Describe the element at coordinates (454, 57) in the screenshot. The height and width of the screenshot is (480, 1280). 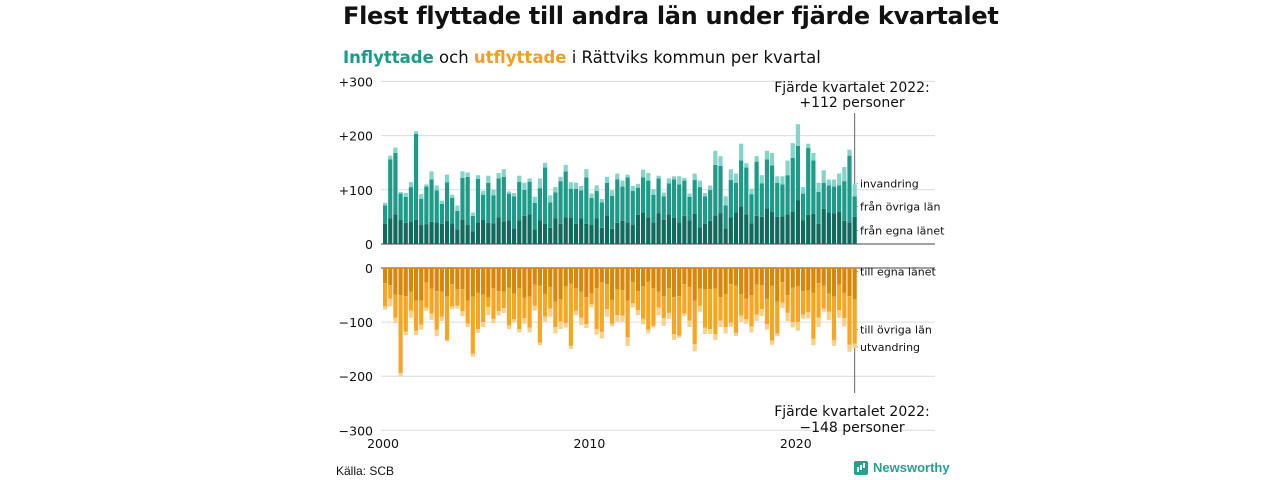
I see `subtitle-and-word: och` at that location.